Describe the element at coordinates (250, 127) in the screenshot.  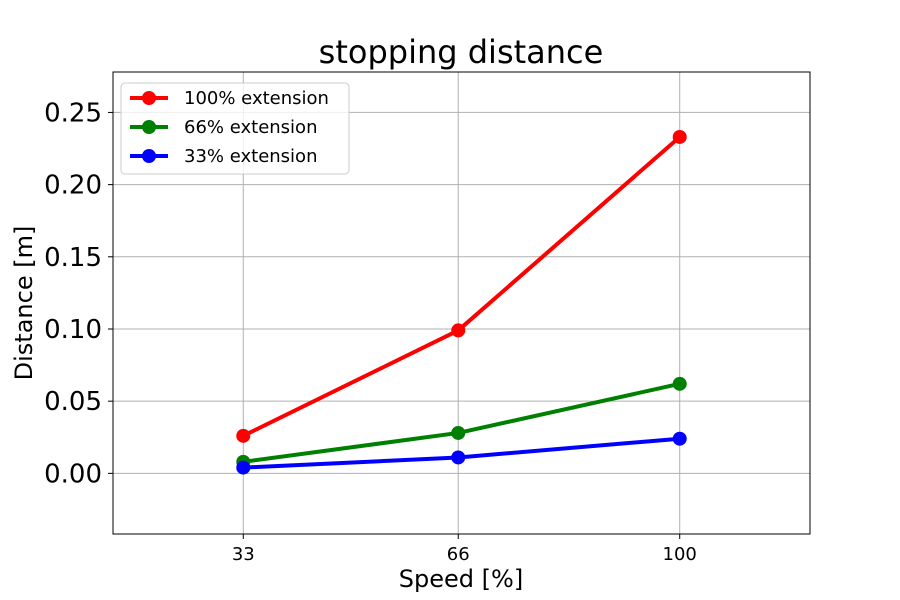
I see `legend-label: 66% extension` at that location.